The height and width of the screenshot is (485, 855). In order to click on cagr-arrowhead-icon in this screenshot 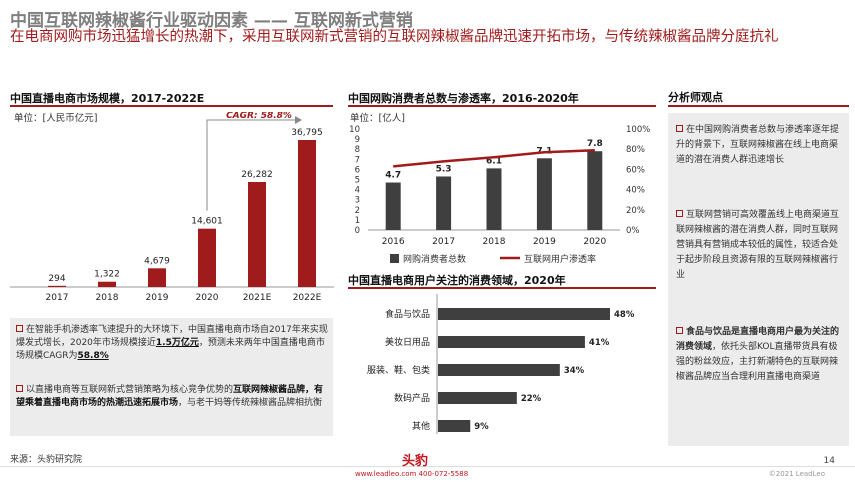, I will do `click(298, 120)`.